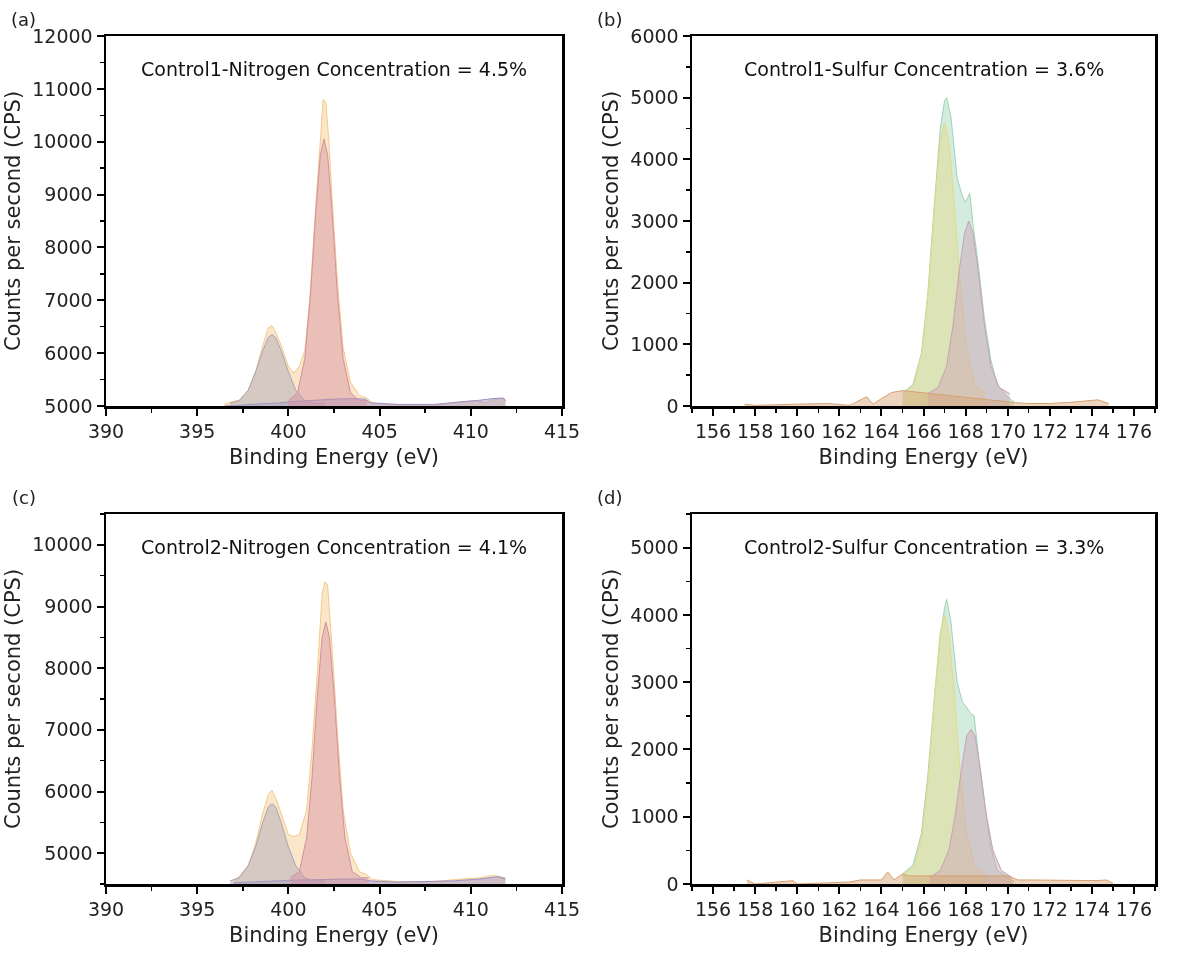 This screenshot has height=956, width=1185. What do you see at coordinates (24, 497) in the screenshot?
I see `text: (c)` at bounding box center [24, 497].